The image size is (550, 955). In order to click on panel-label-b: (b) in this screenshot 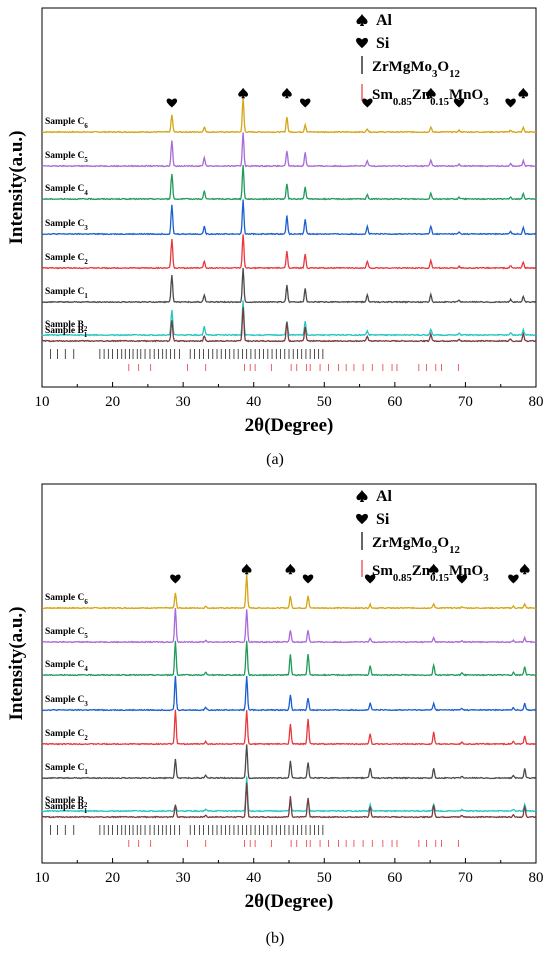, I will do `click(275, 938)`.